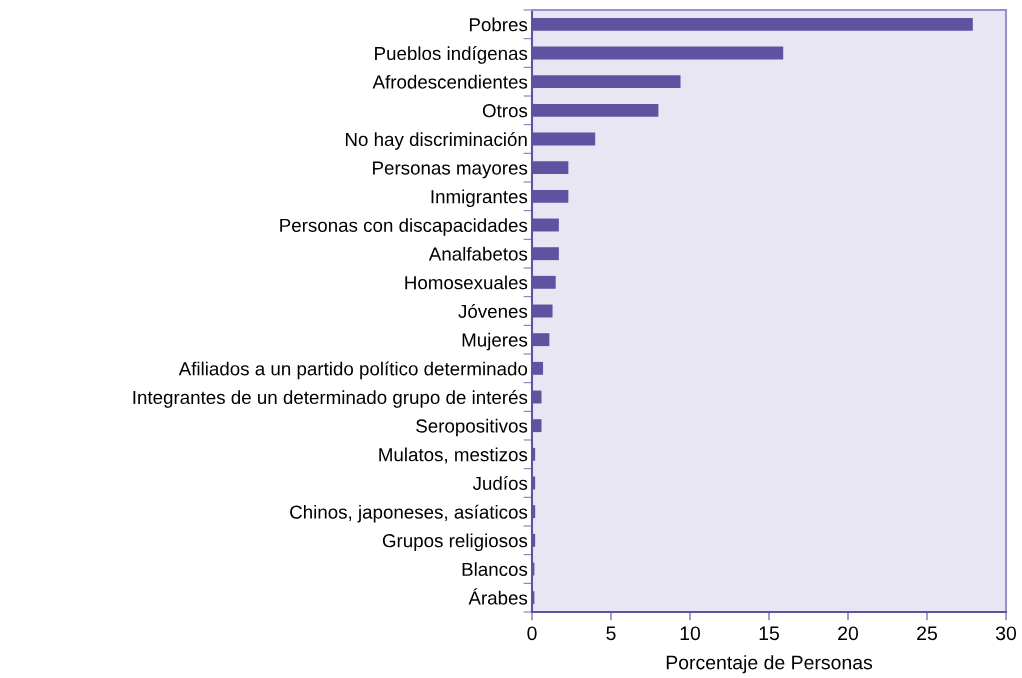  I want to click on y-tick-label: Inmigrantes, so click(479, 198).